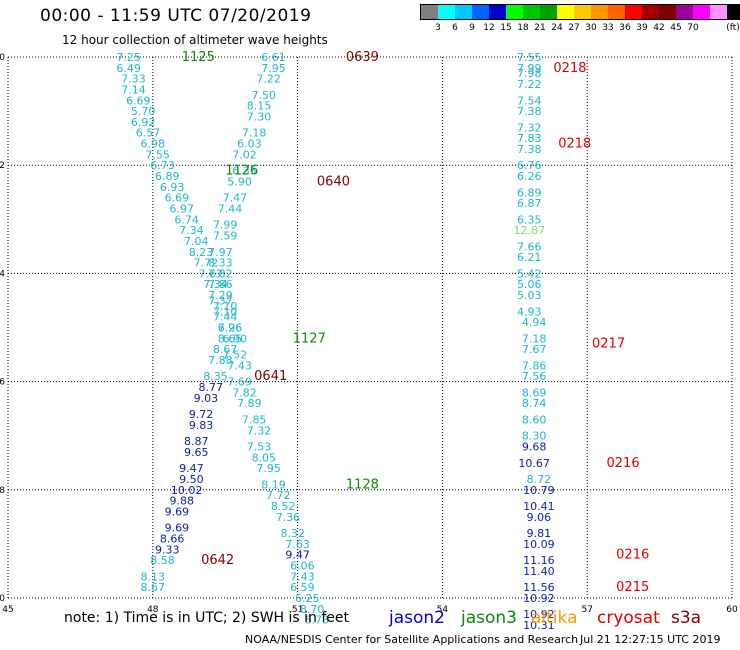 The width and height of the screenshot is (740, 650). I want to click on data-point-label: 8.72, so click(539, 479).